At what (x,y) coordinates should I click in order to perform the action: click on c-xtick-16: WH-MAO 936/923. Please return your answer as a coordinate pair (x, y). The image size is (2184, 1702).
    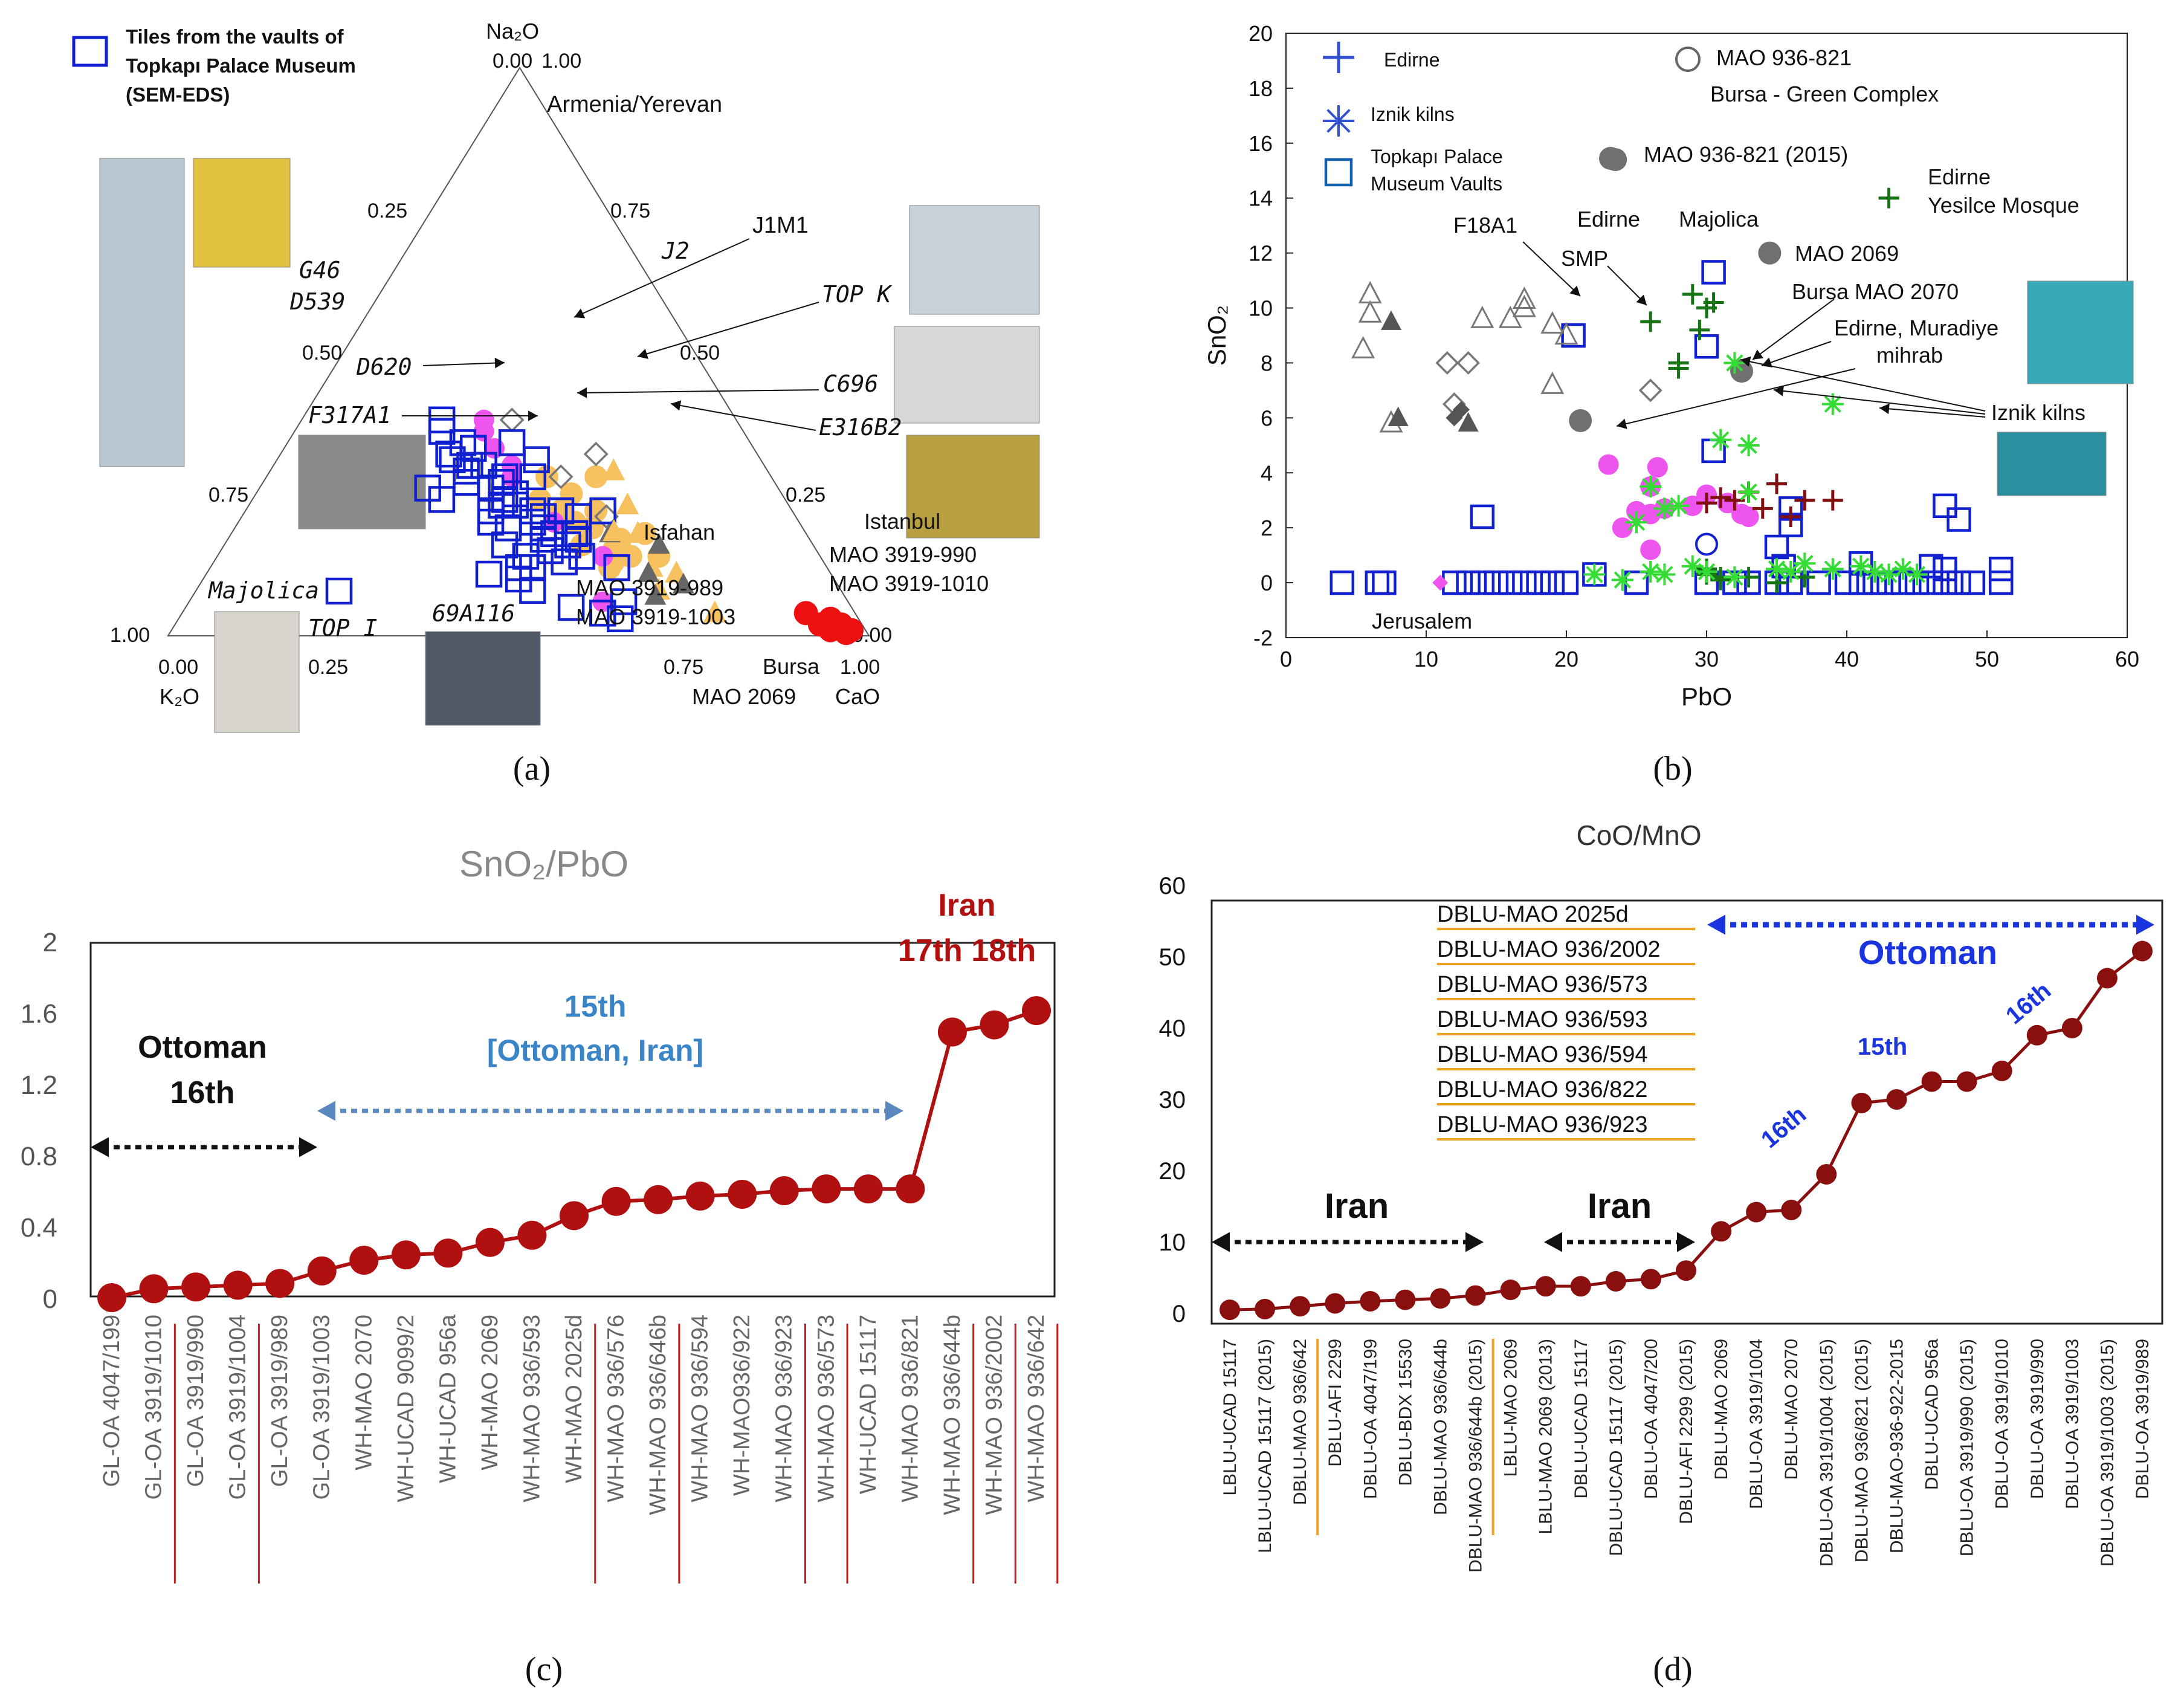
    Looking at the image, I should click on (784, 1408).